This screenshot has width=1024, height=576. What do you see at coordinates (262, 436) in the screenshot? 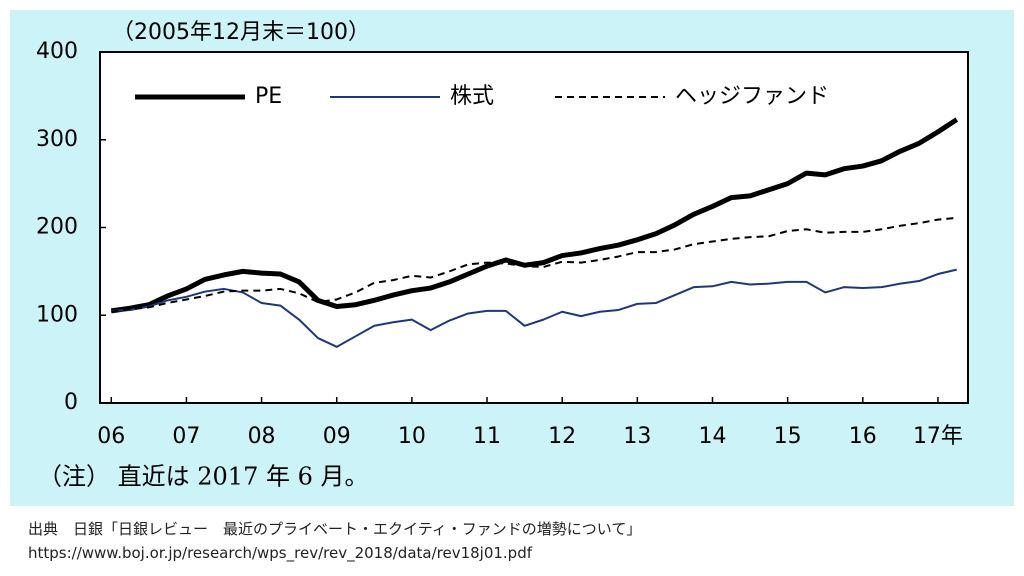
I see `x-tick-label: 08` at bounding box center [262, 436].